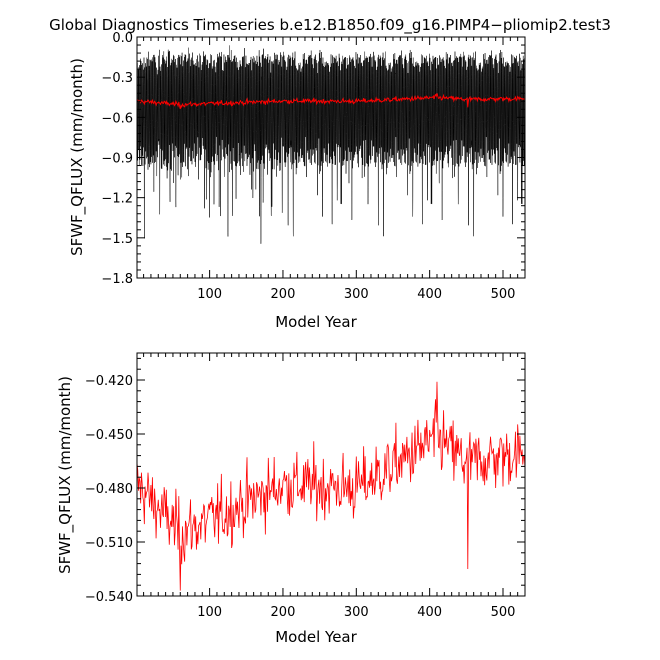 The height and width of the screenshot is (660, 660). Describe the element at coordinates (283, 294) in the screenshot. I see `top-x-tick-label: 200` at that location.